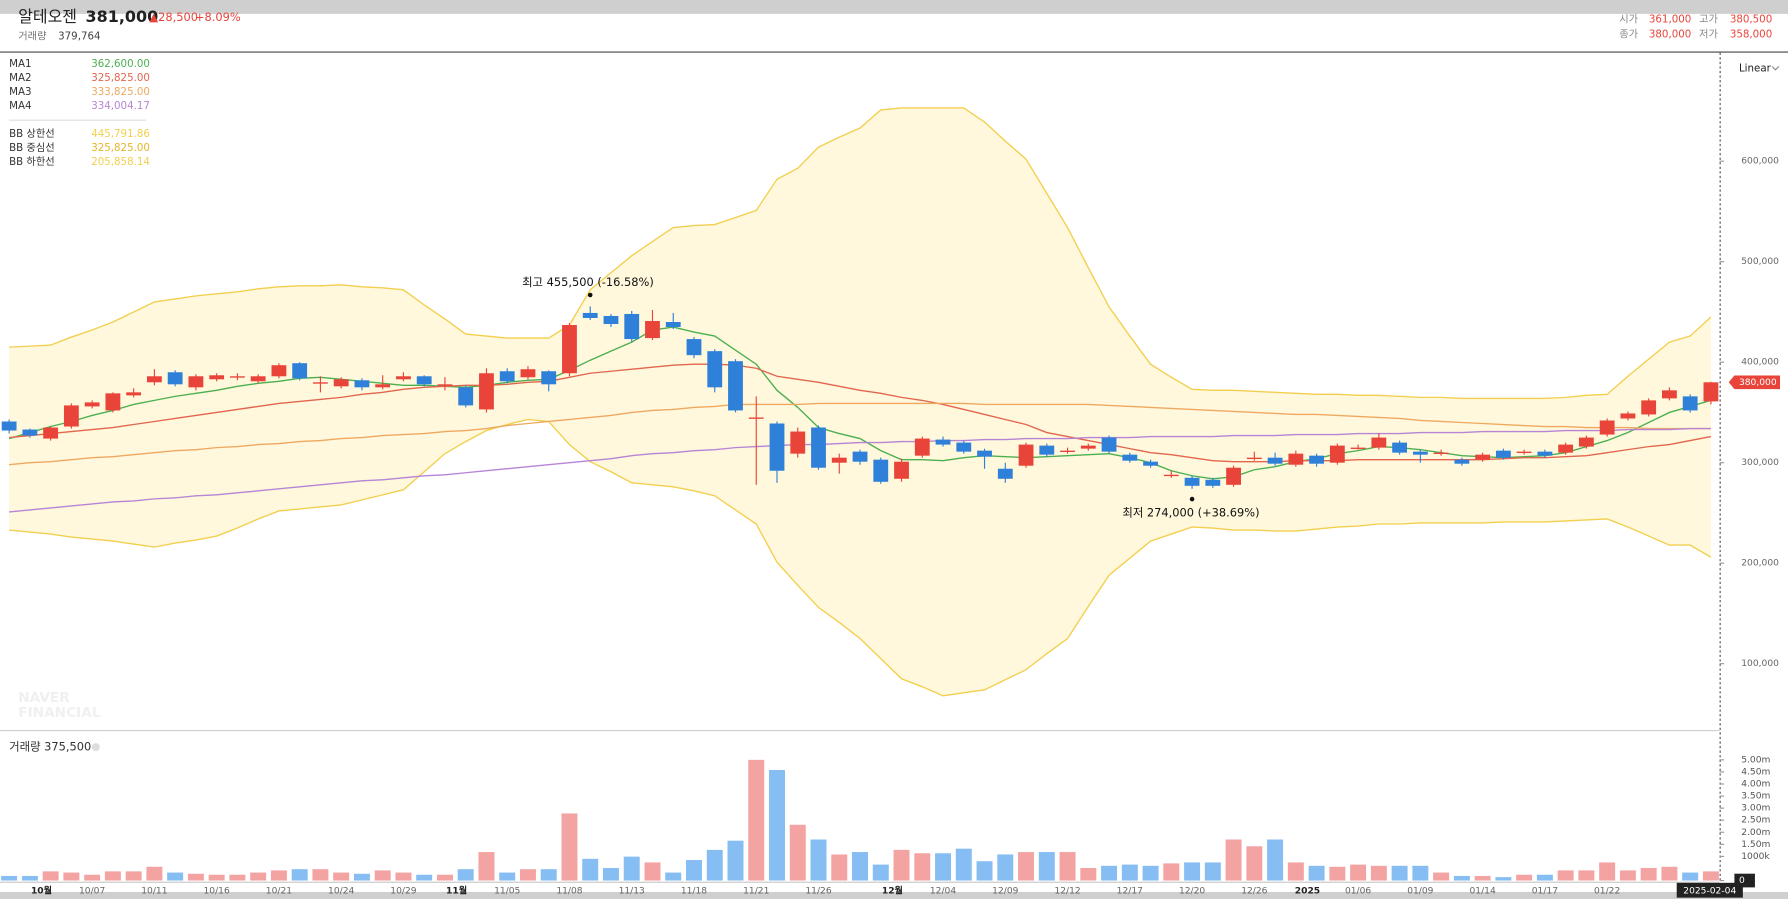 The image size is (1788, 899). What do you see at coordinates (217, 891) in the screenshot?
I see `x-tick-label: 10/16` at bounding box center [217, 891].